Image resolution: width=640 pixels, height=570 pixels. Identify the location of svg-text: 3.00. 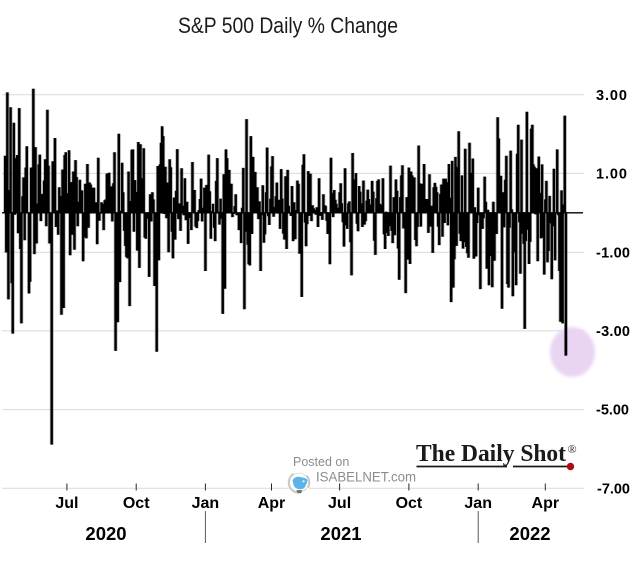
(611, 96).